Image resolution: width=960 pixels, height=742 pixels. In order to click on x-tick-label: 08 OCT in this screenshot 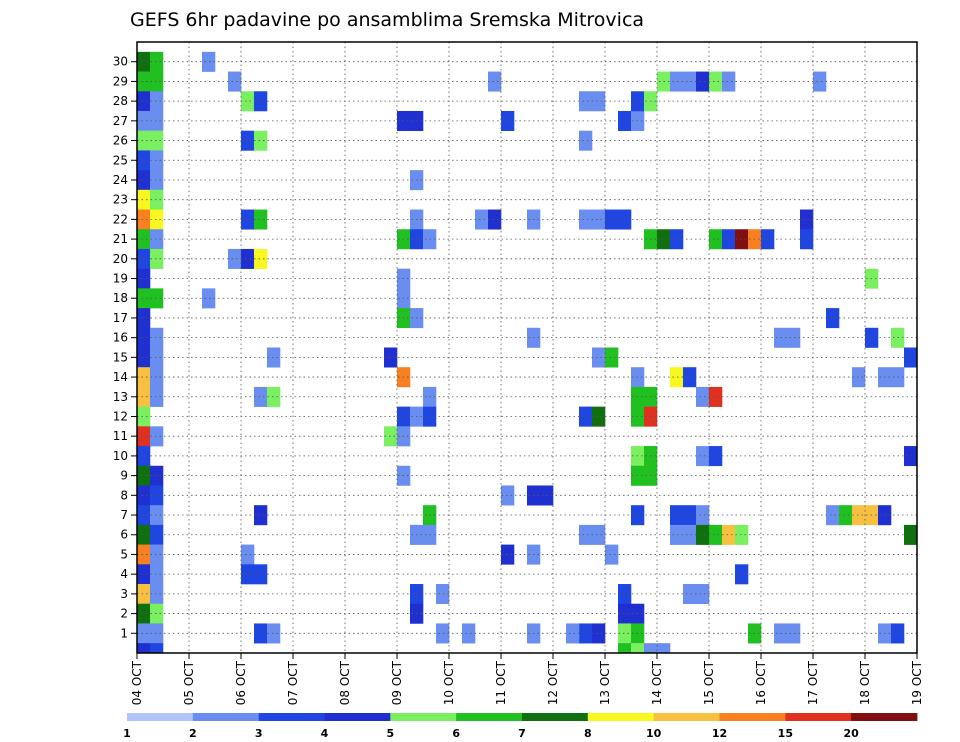, I will do `click(345, 682)`.